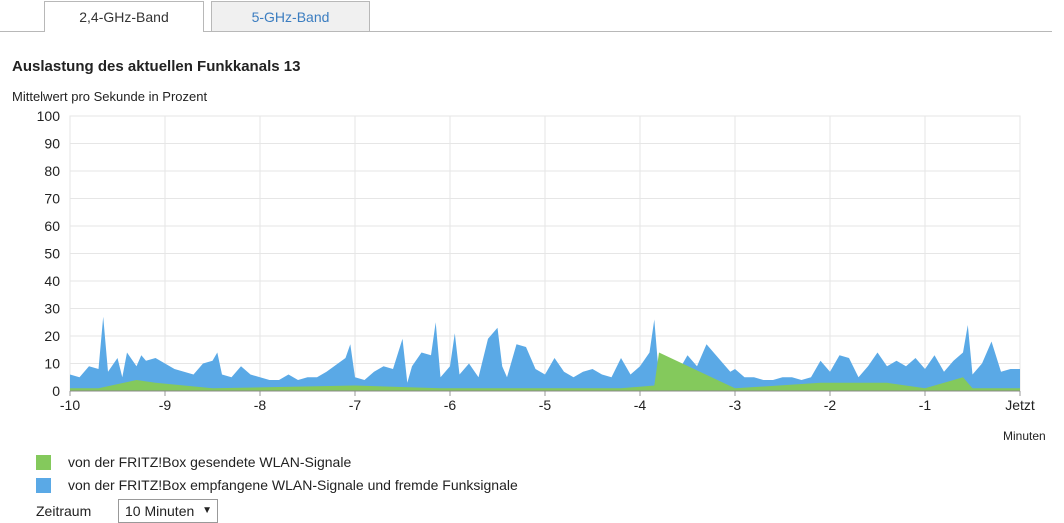  What do you see at coordinates (52, 171) in the screenshot?
I see `y-tick-label: 80` at bounding box center [52, 171].